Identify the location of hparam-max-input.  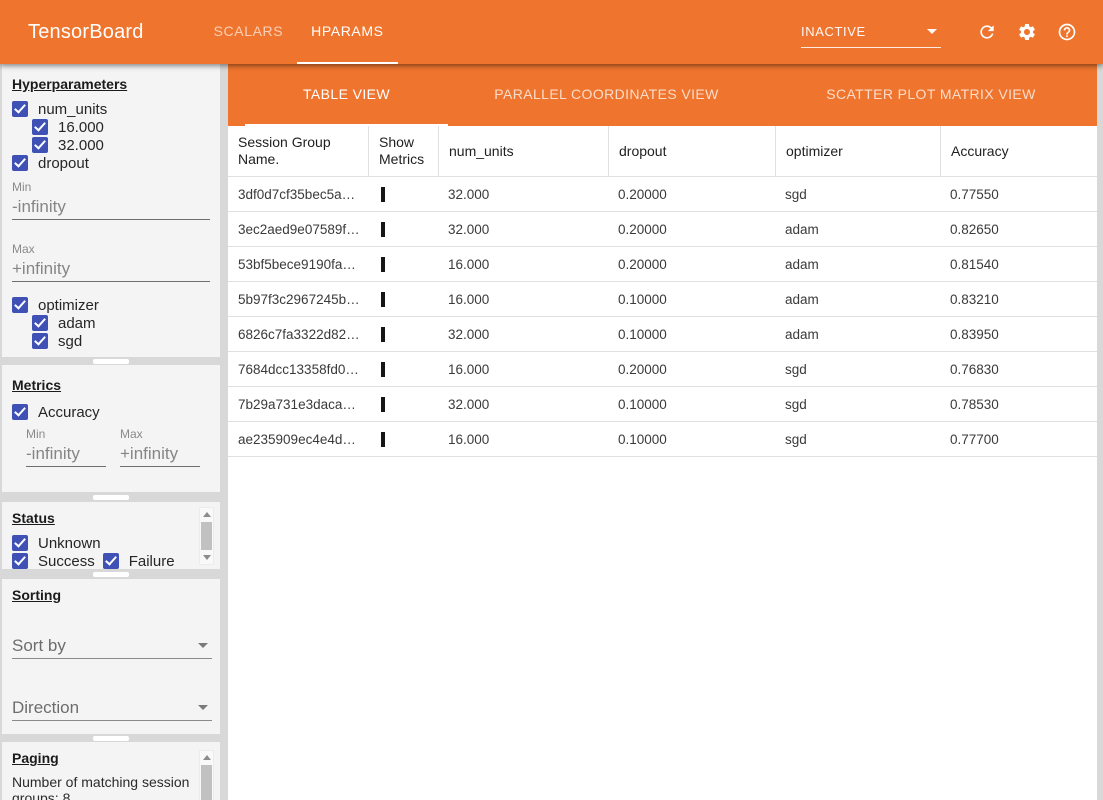
(111, 269).